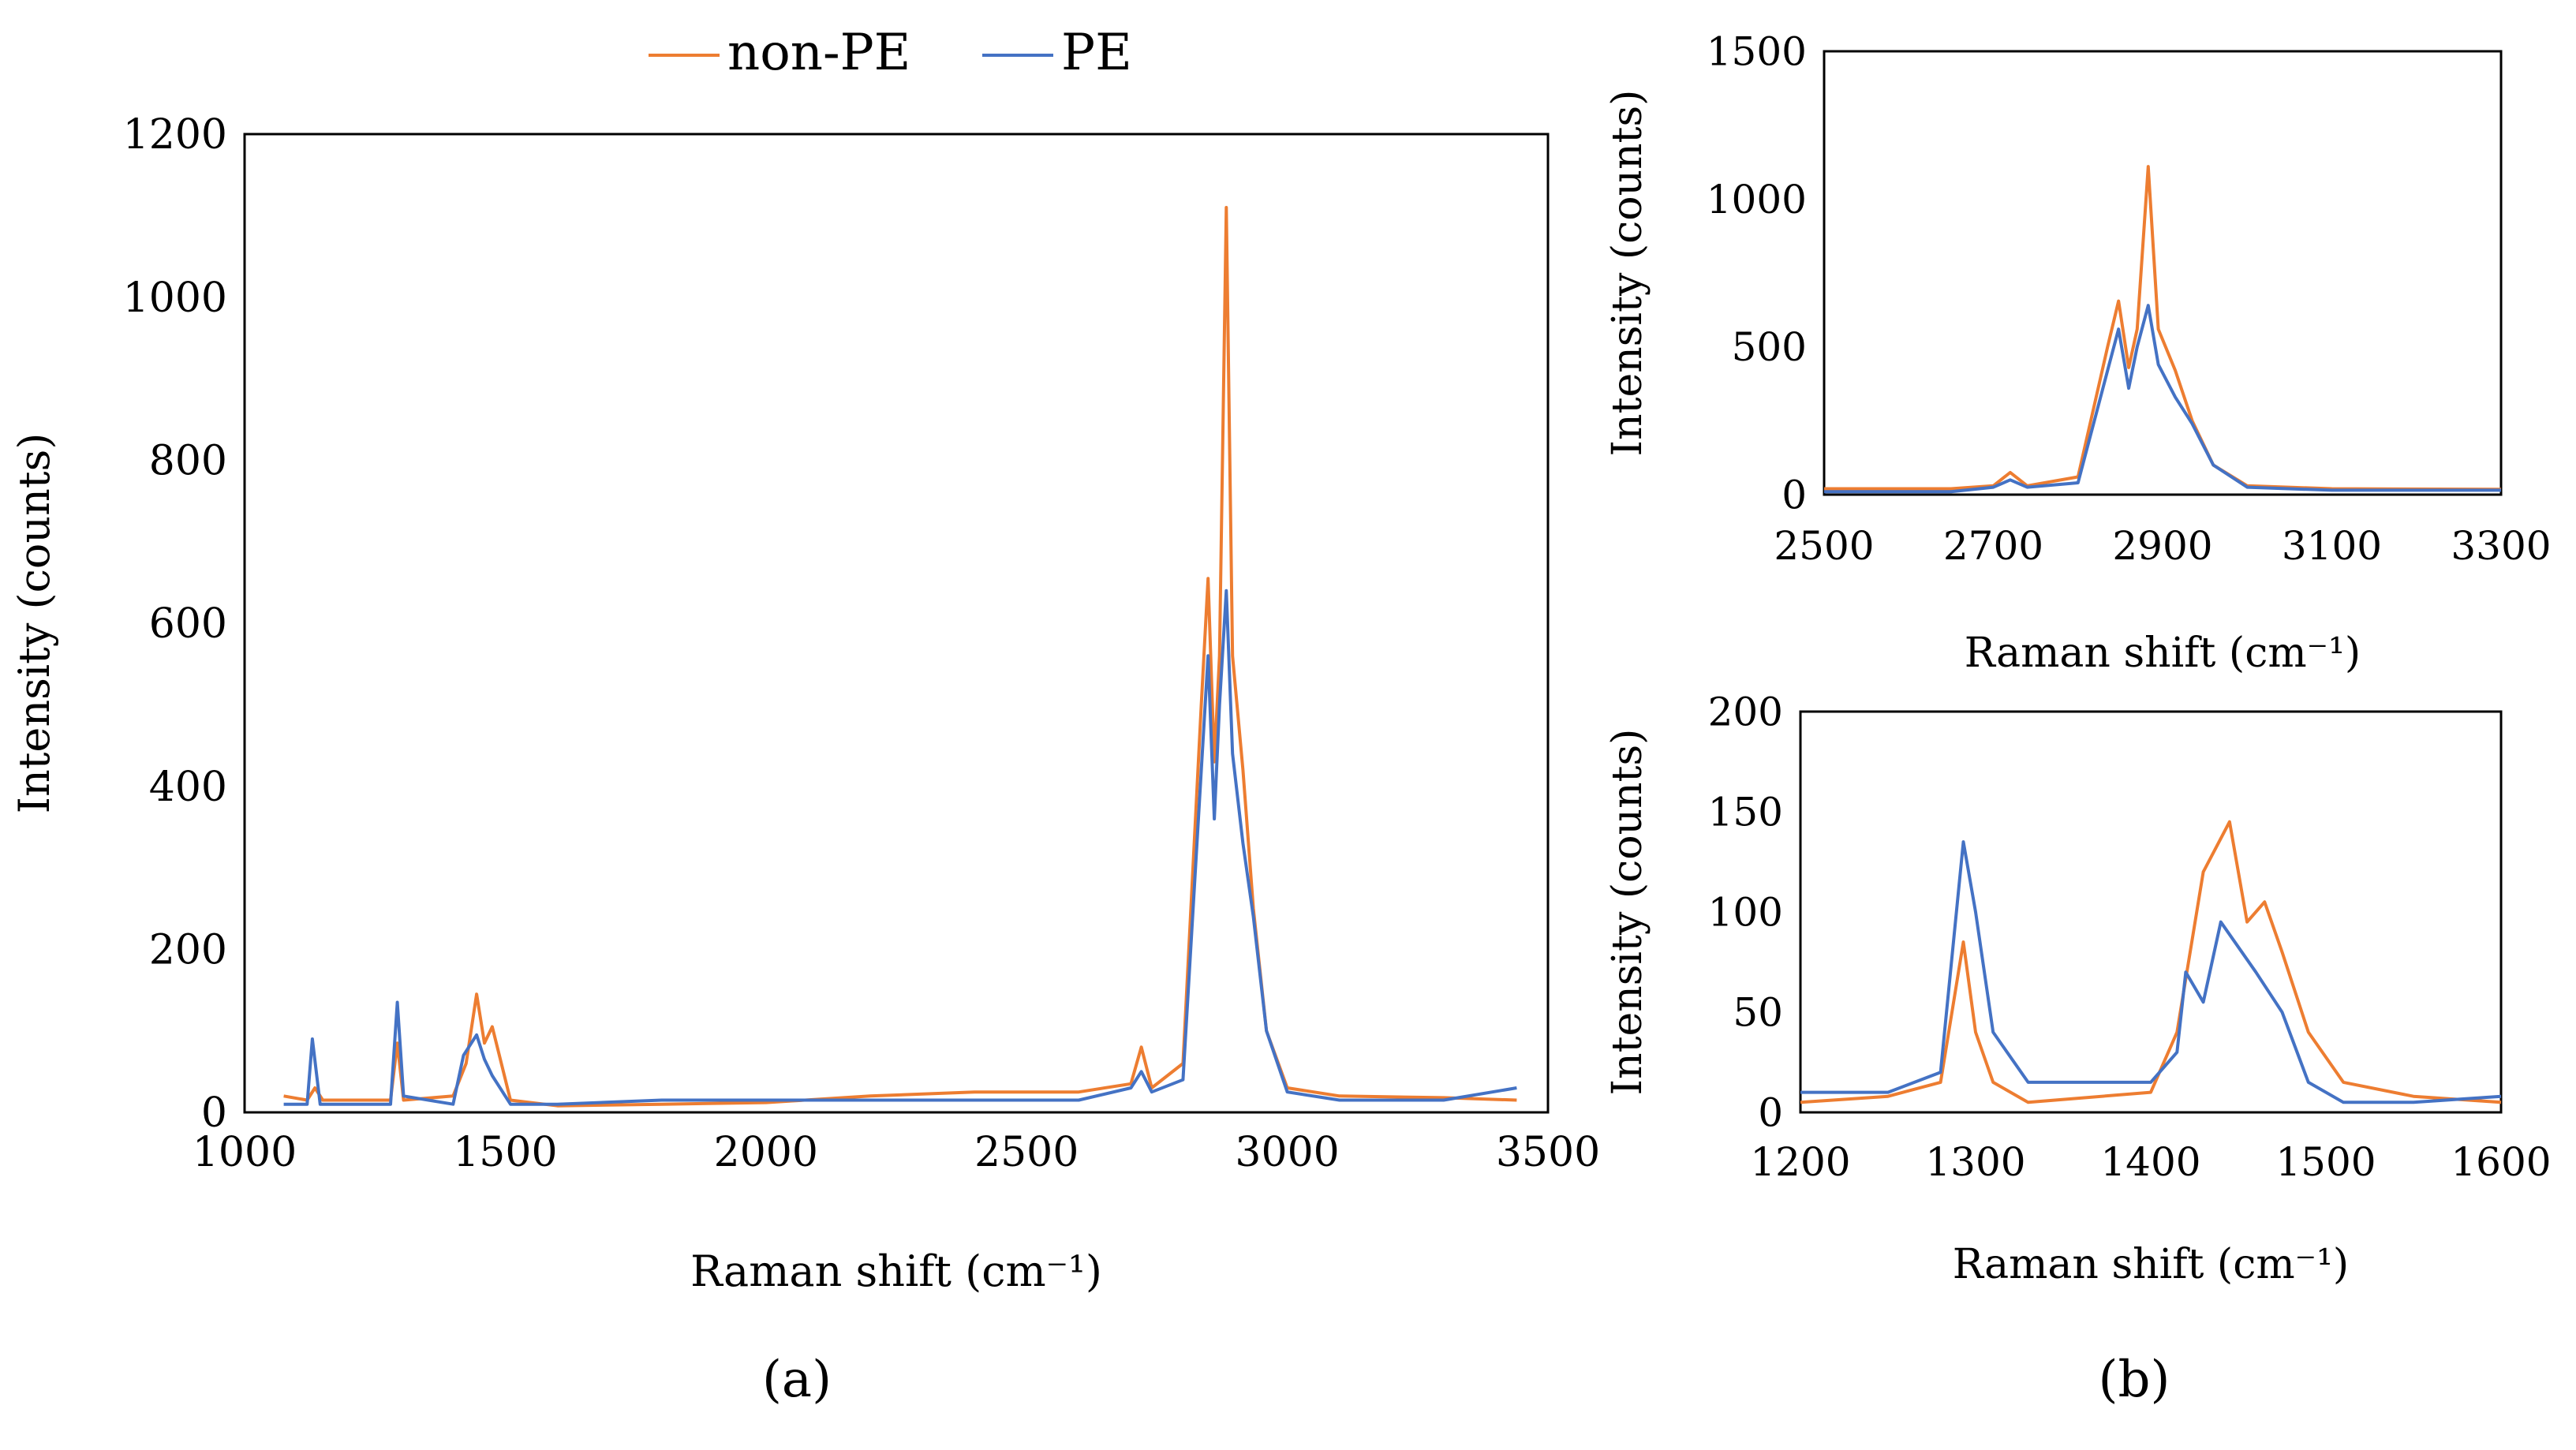  What do you see at coordinates (188, 787) in the screenshot?
I see `y-tick-label: 400` at bounding box center [188, 787].